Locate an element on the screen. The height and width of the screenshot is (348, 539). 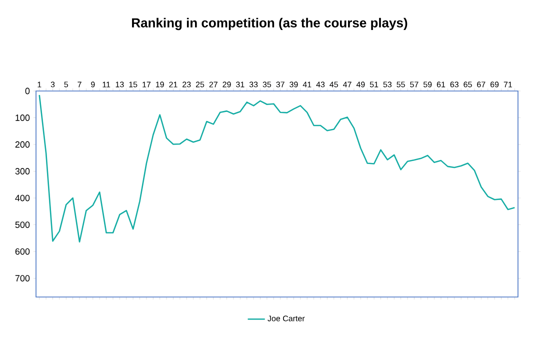
y-tick-label: 700 is located at coordinates (22, 278).